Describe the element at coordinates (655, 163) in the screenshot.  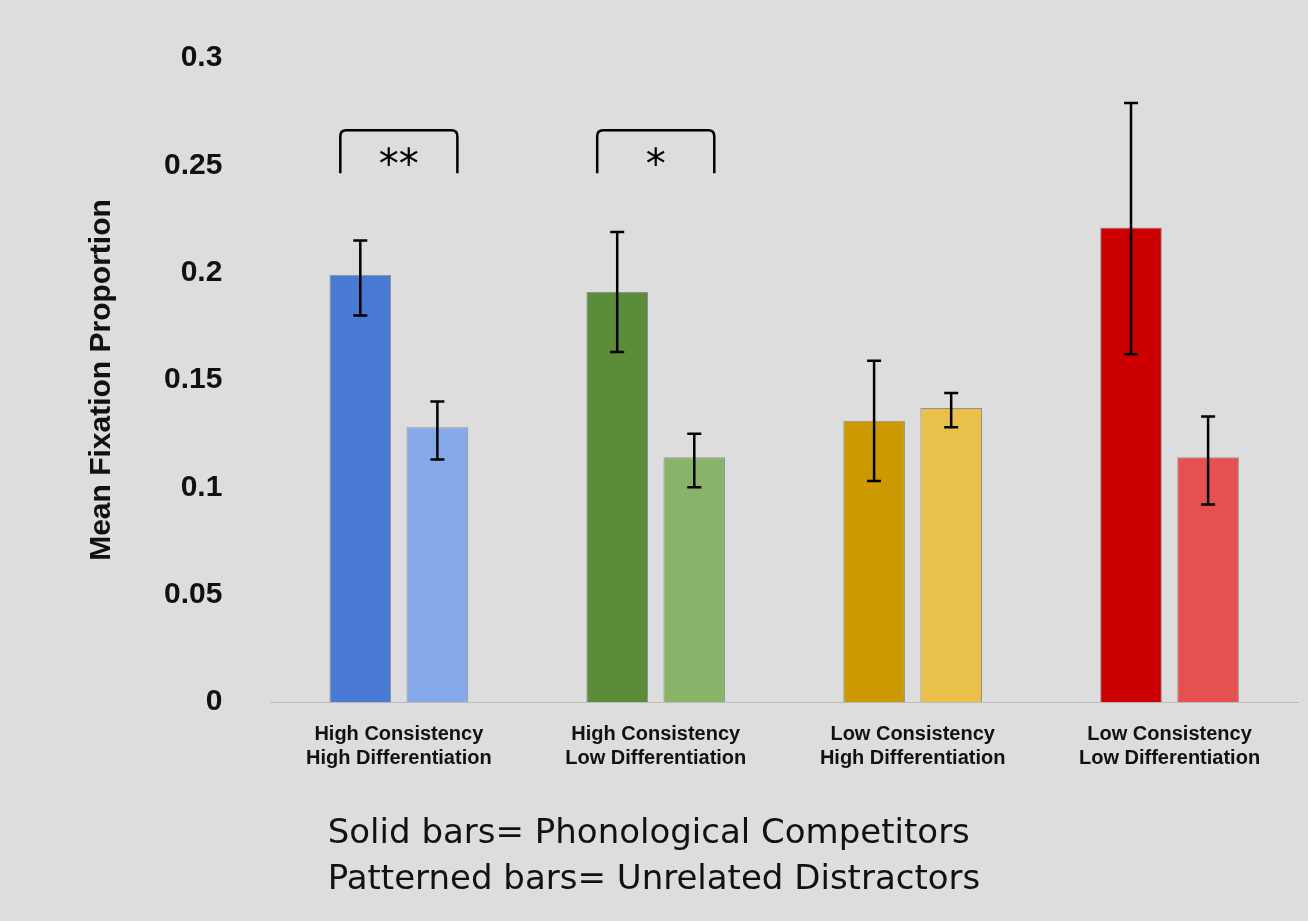
I see `annotation: *` at that location.